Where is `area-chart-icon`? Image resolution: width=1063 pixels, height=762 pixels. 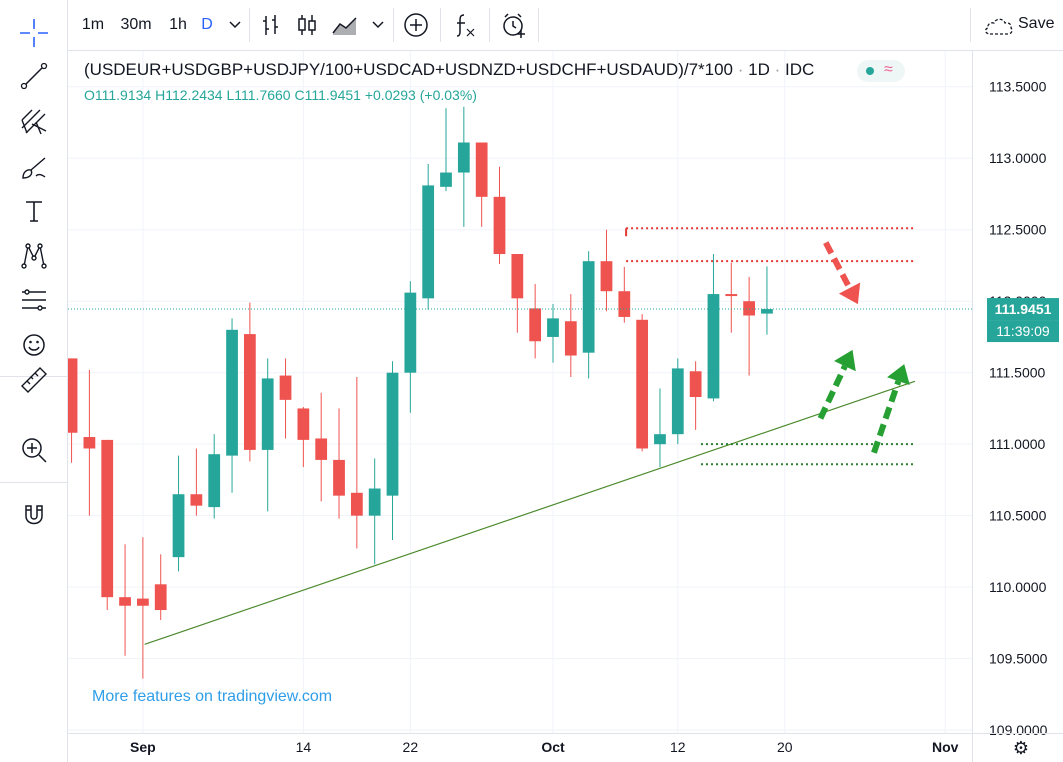 area-chart-icon is located at coordinates (345, 25).